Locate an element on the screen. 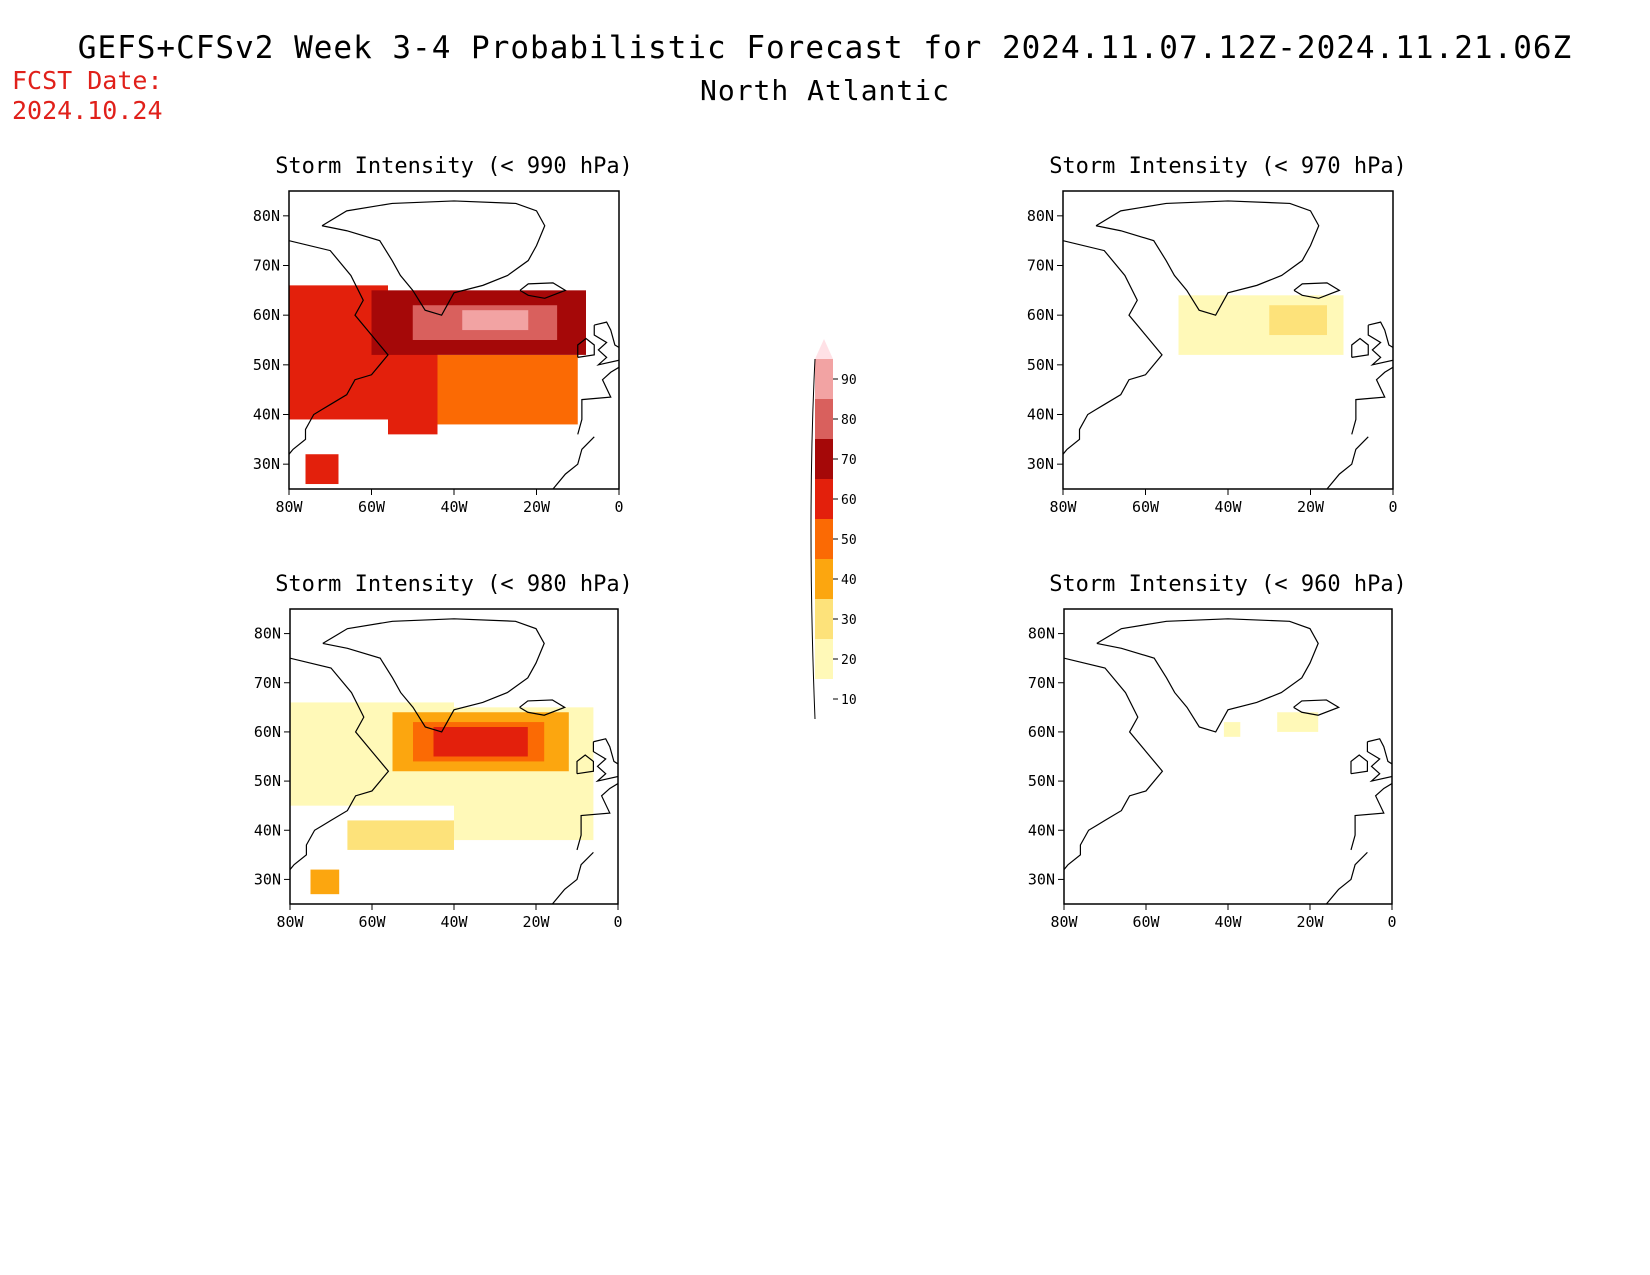 This screenshot has height=1275, width=1650. colorbar-label: 90 is located at coordinates (849, 380).